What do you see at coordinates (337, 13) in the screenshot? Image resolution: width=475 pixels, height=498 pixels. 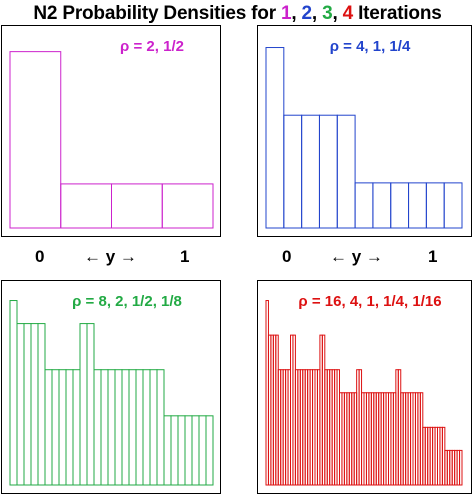 I see `title-sep-3: ,` at bounding box center [337, 13].